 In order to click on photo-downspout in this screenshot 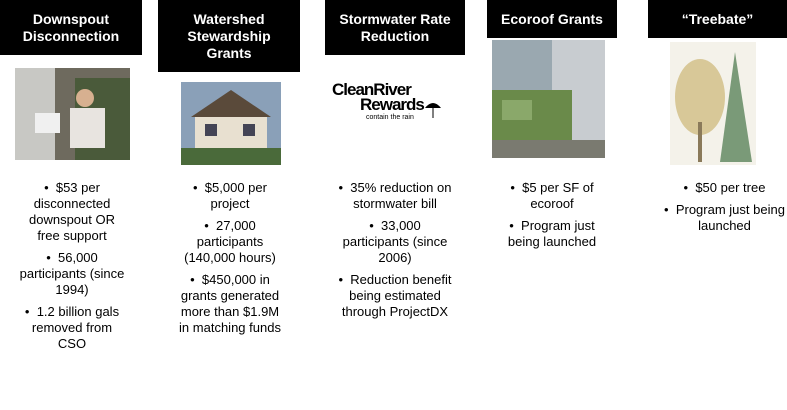, I will do `click(72, 114)`.